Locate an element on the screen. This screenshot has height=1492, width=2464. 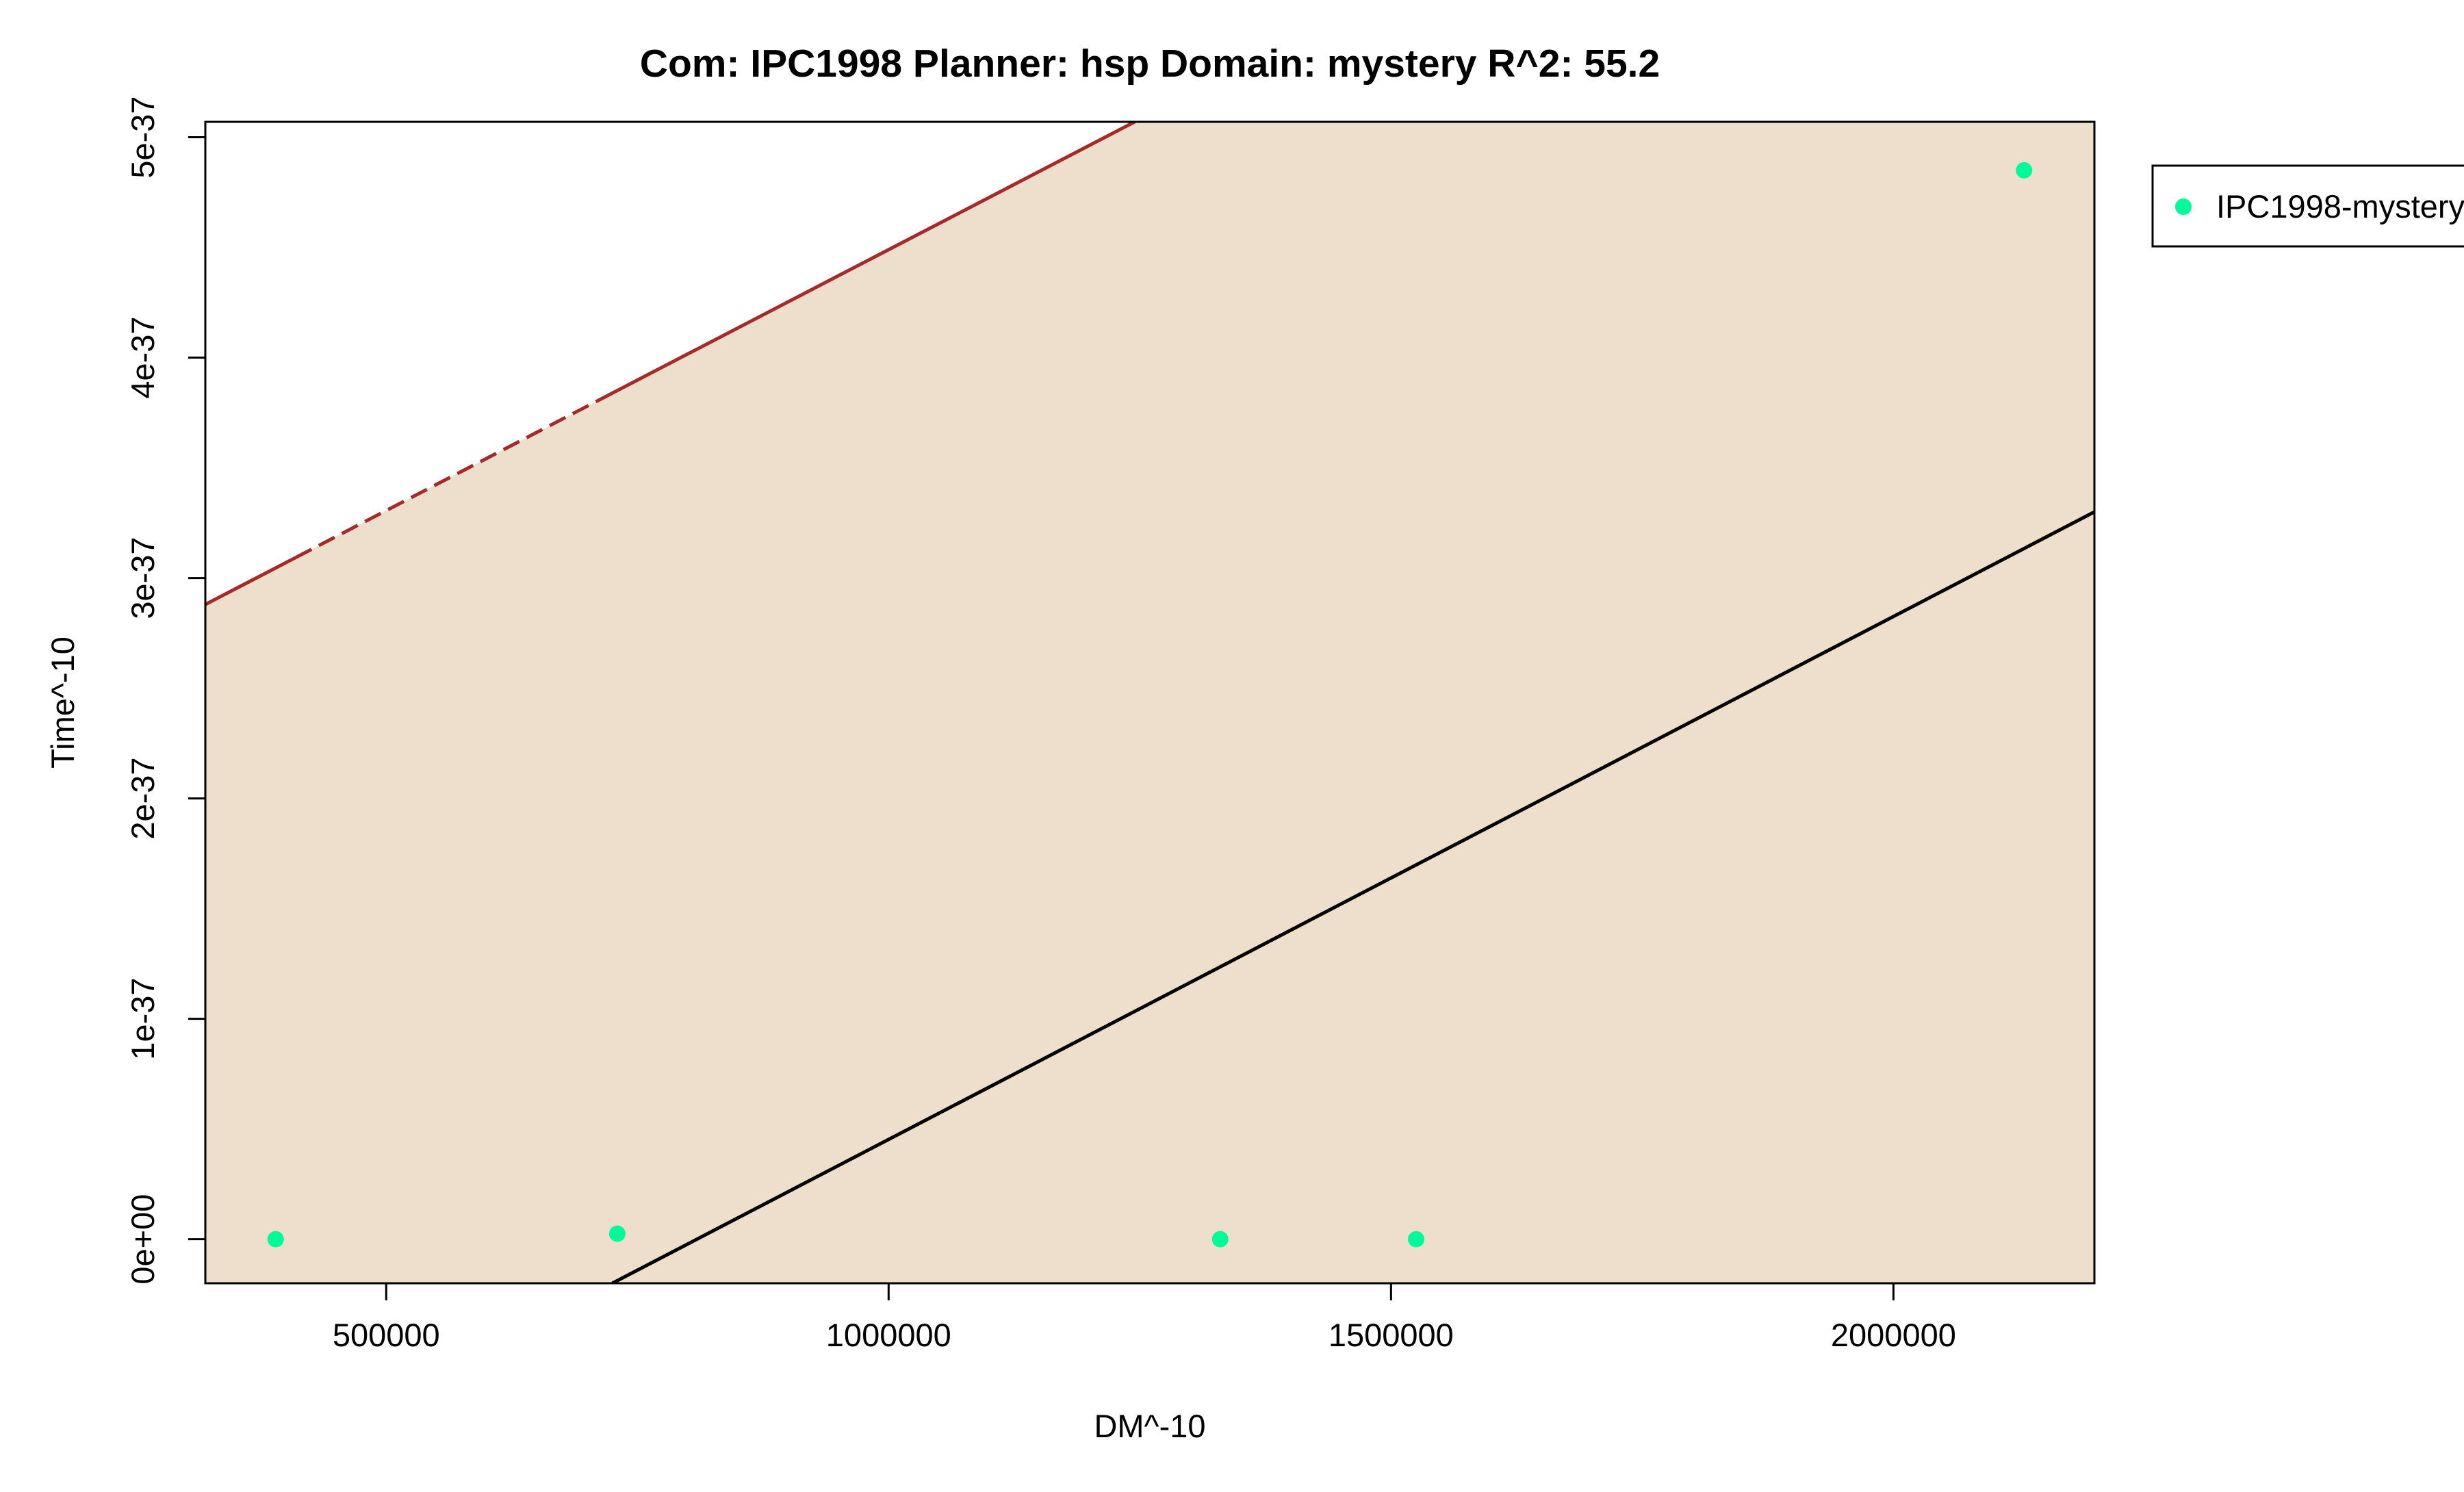
legend-box is located at coordinates (2307, 206).